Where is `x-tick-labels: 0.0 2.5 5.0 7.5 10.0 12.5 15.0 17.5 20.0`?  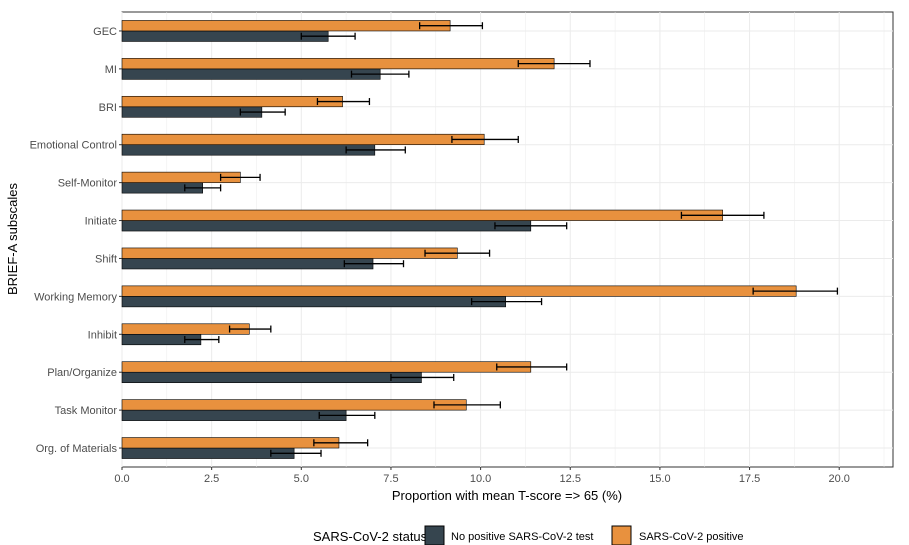 x-tick-labels: 0.0 2.5 5.0 7.5 10.0 12.5 15.0 17.5 20.0 is located at coordinates (482, 476).